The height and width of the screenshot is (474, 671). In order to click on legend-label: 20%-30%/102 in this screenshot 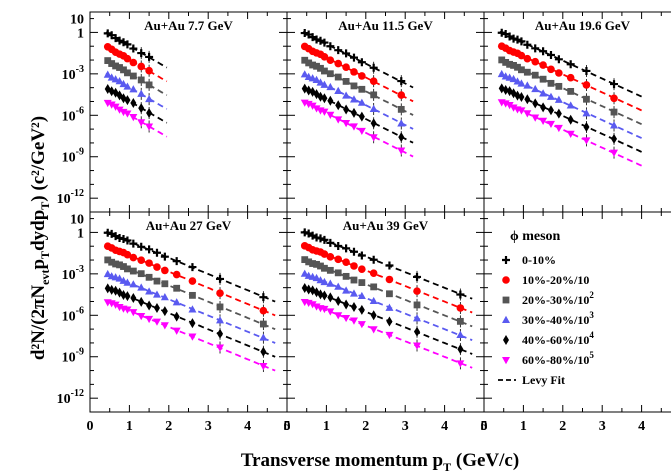, I will do `click(558, 298)`.